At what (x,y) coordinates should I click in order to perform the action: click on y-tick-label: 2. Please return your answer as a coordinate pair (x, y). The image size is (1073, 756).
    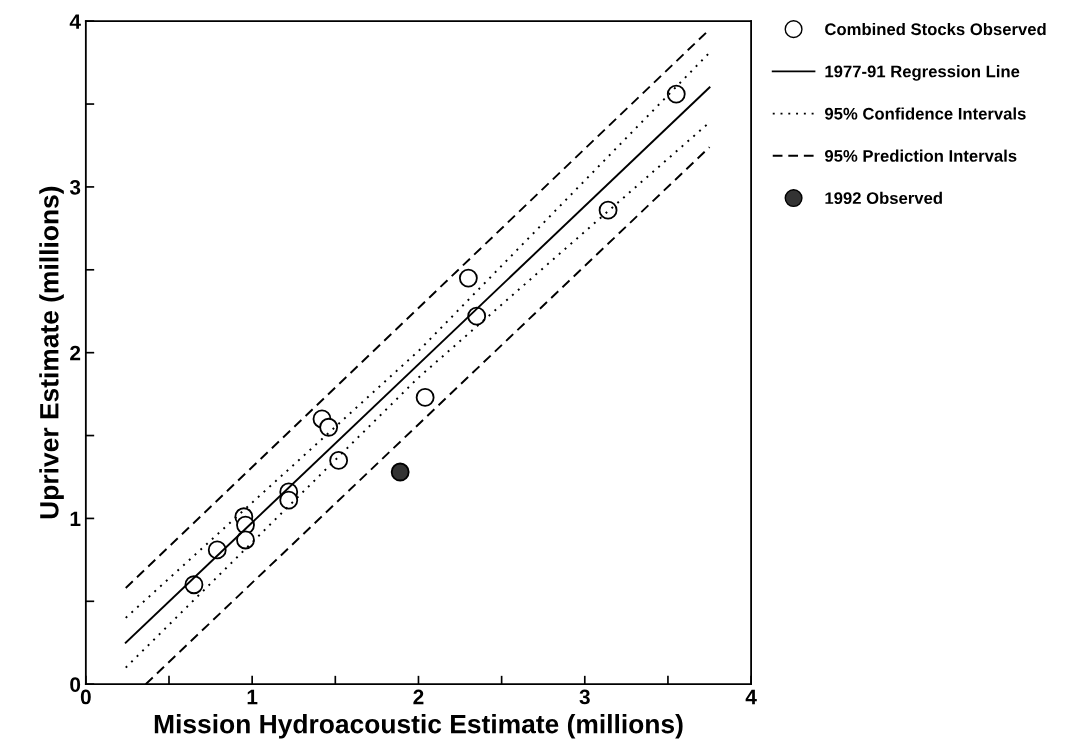
    Looking at the image, I should click on (75, 353).